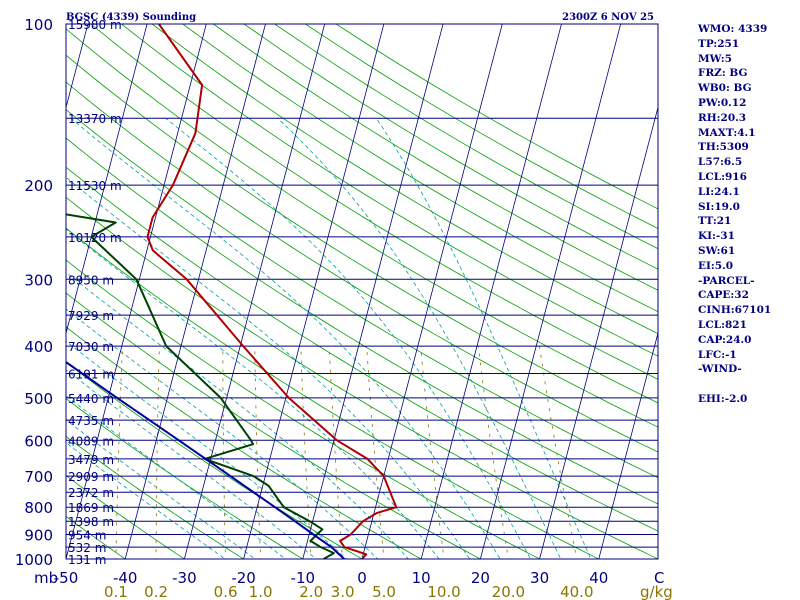 The height and width of the screenshot is (600, 800). Describe the element at coordinates (87, 536) in the screenshot. I see `height-label: 954 m` at that location.